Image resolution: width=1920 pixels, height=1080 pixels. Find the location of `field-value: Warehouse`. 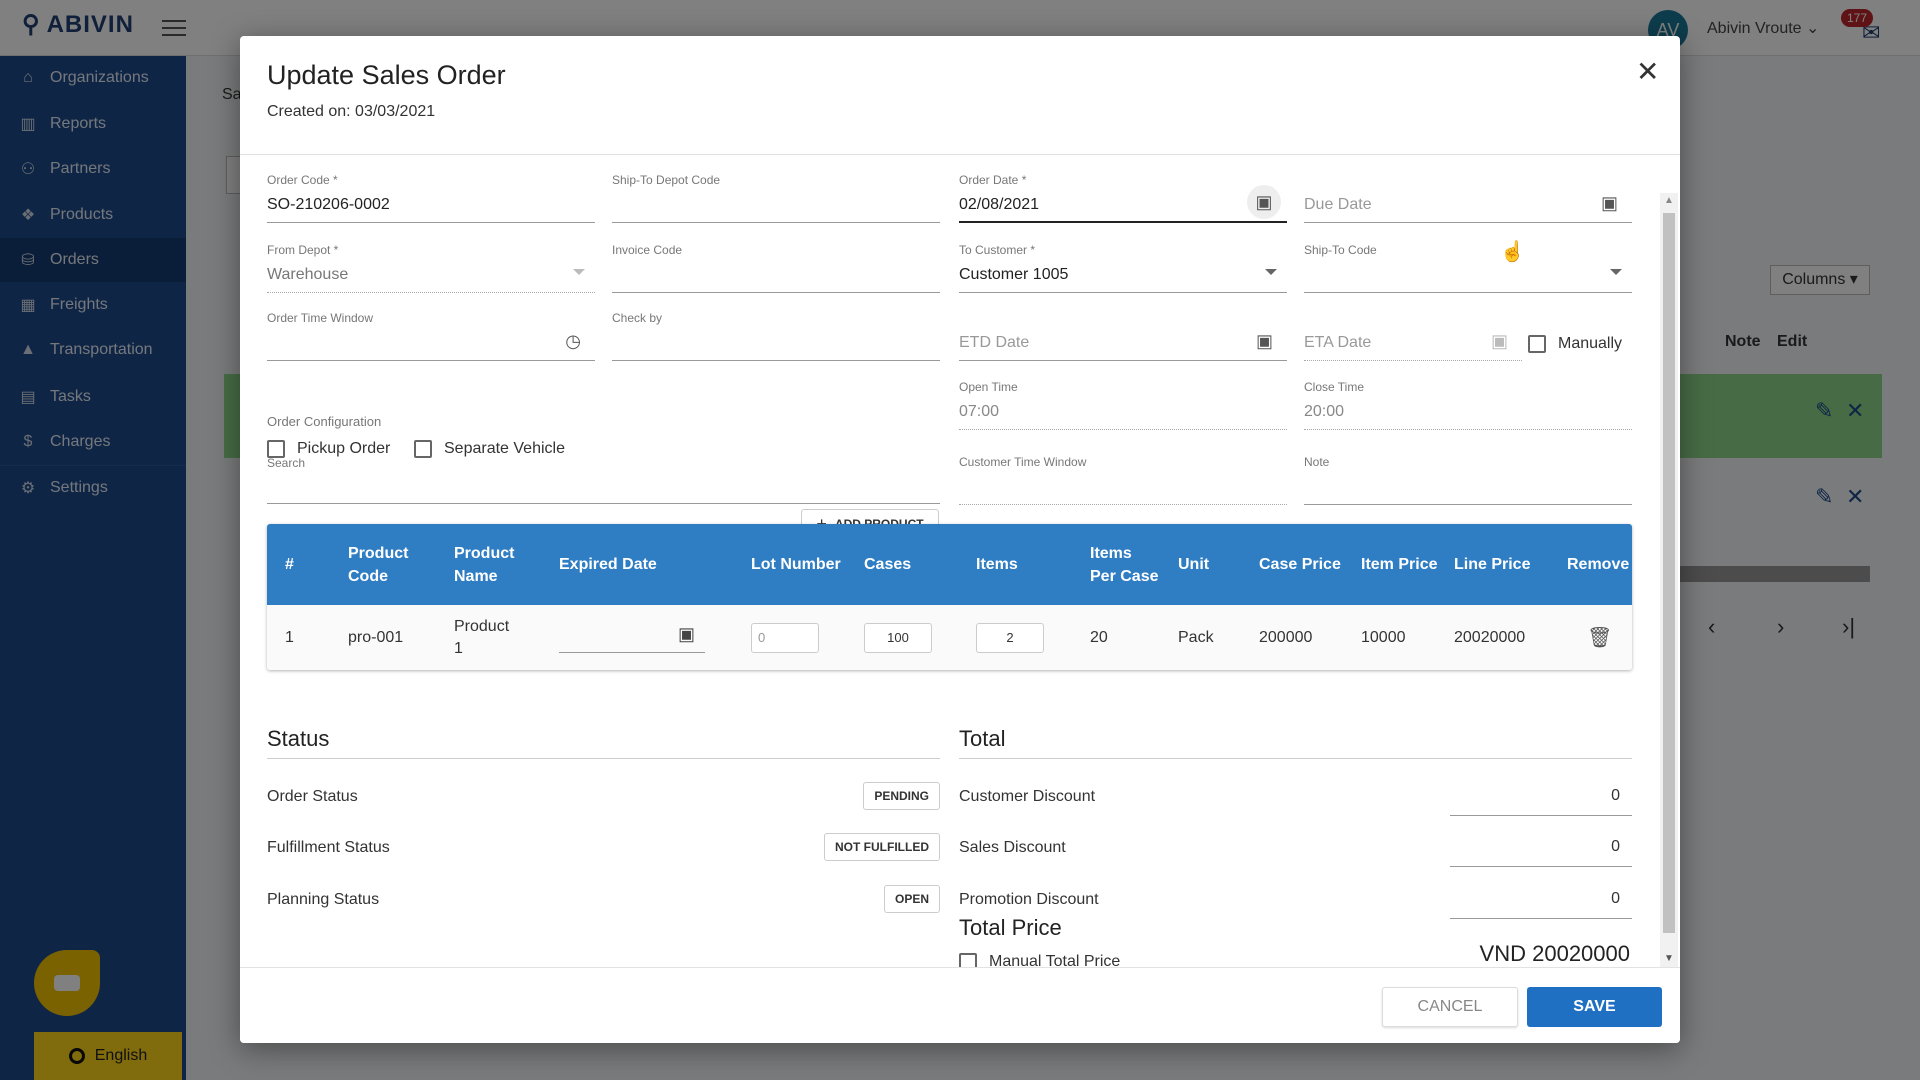

field-value: Warehouse is located at coordinates (308, 274).